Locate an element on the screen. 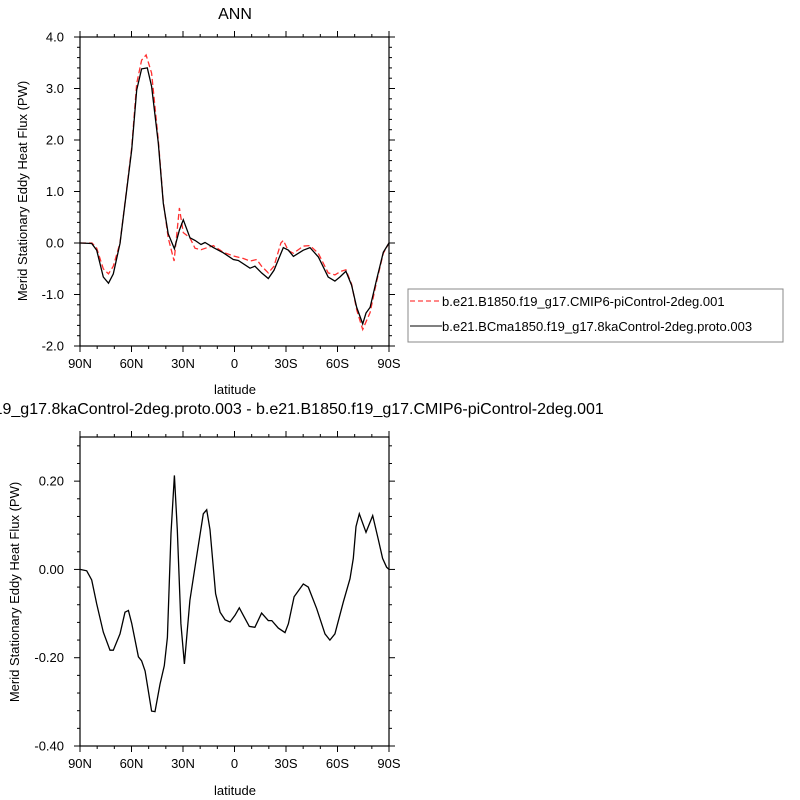 This screenshot has width=800, height=800. y-tick-label: -0.40 is located at coordinates (49, 746).